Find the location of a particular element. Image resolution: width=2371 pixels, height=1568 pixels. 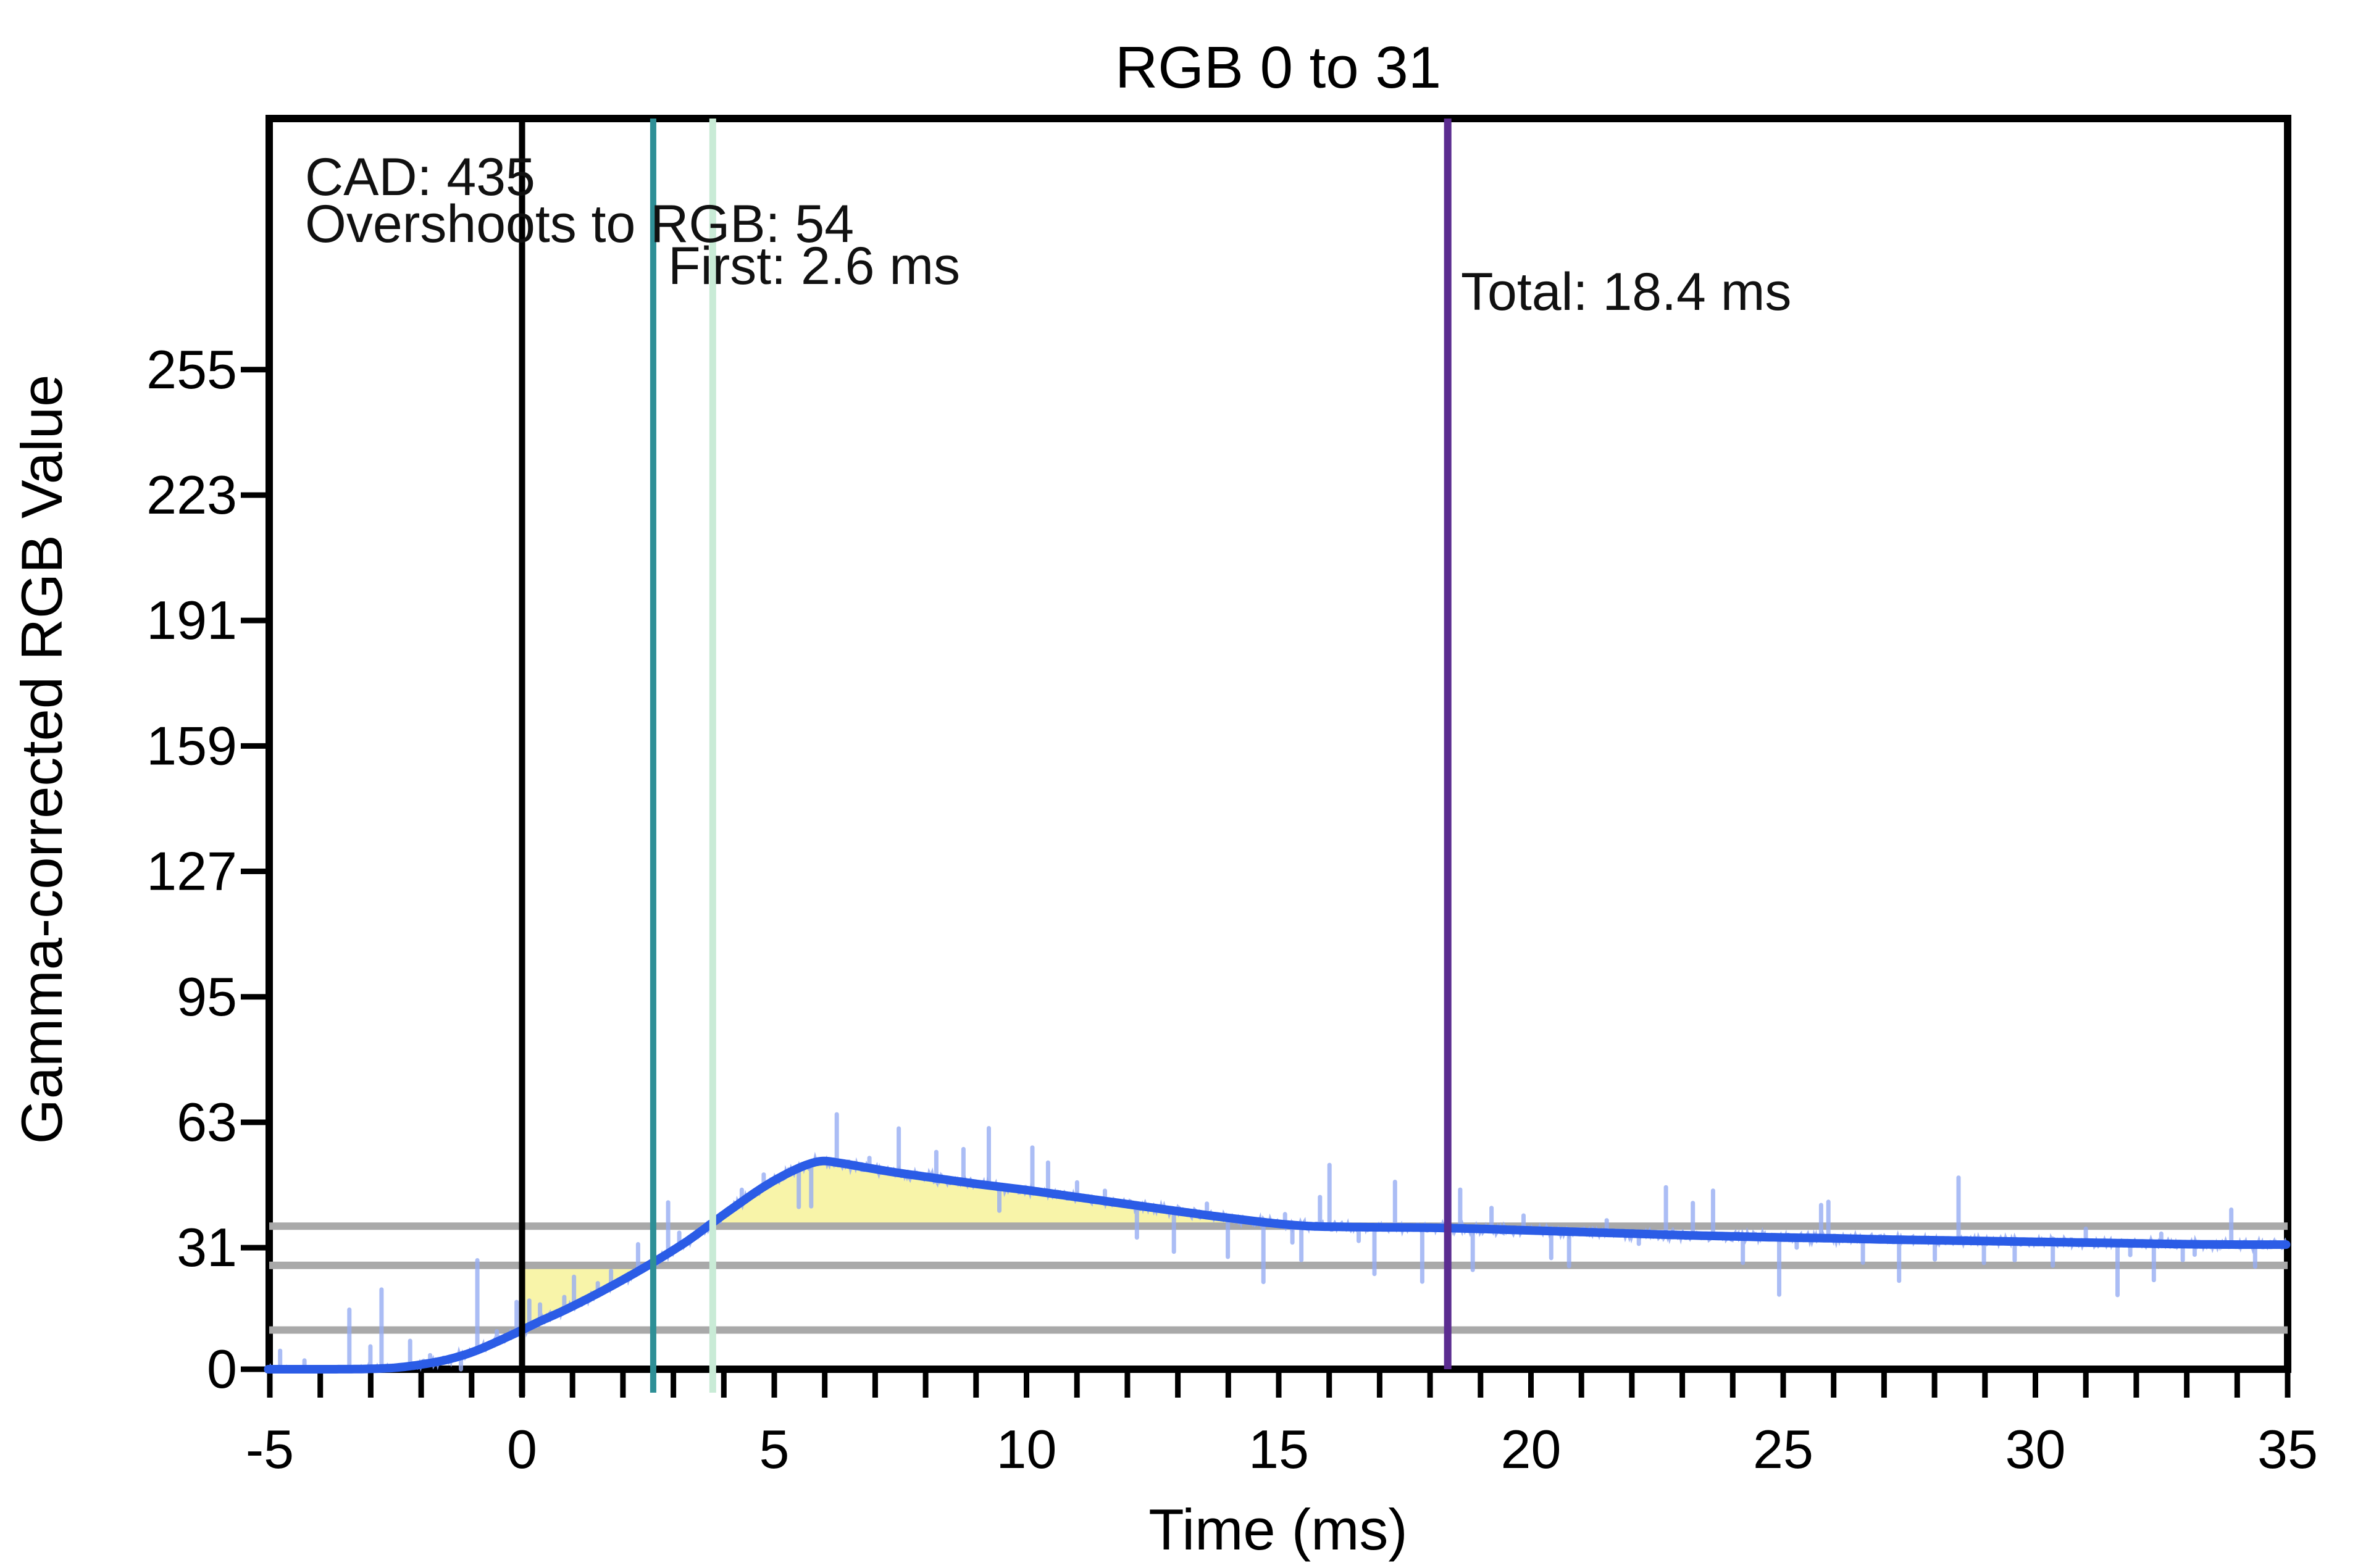

y-tick-label: 63 is located at coordinates (207, 1122).